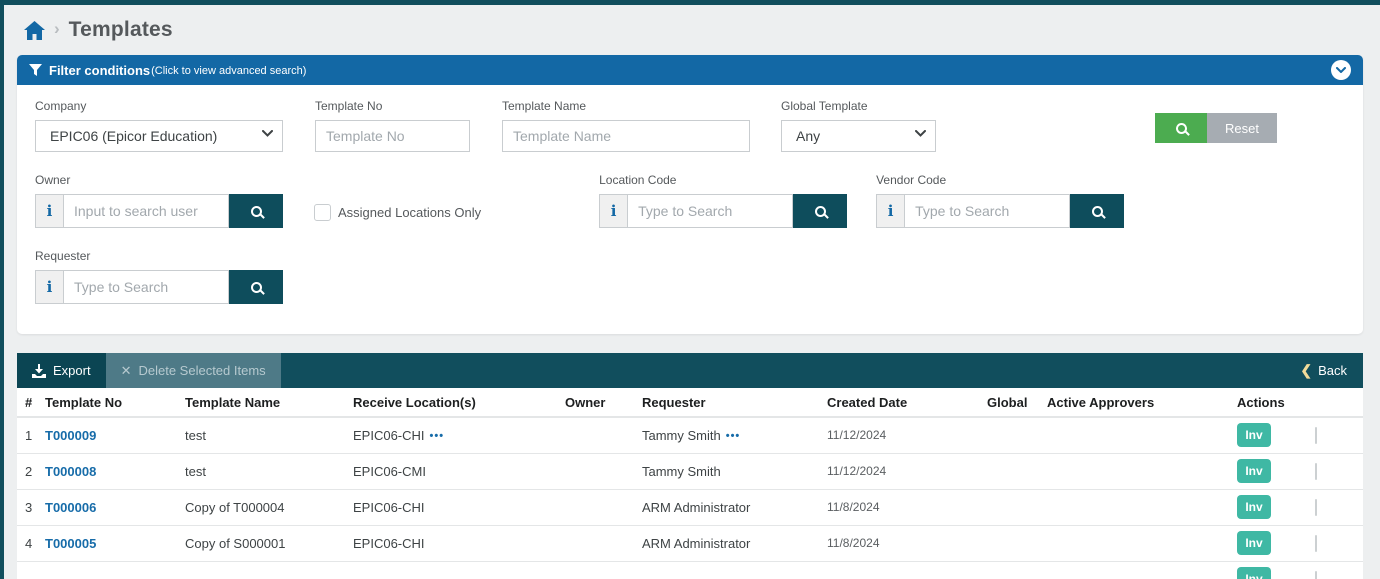  I want to click on col-header-requester: Requester, so click(730, 403).